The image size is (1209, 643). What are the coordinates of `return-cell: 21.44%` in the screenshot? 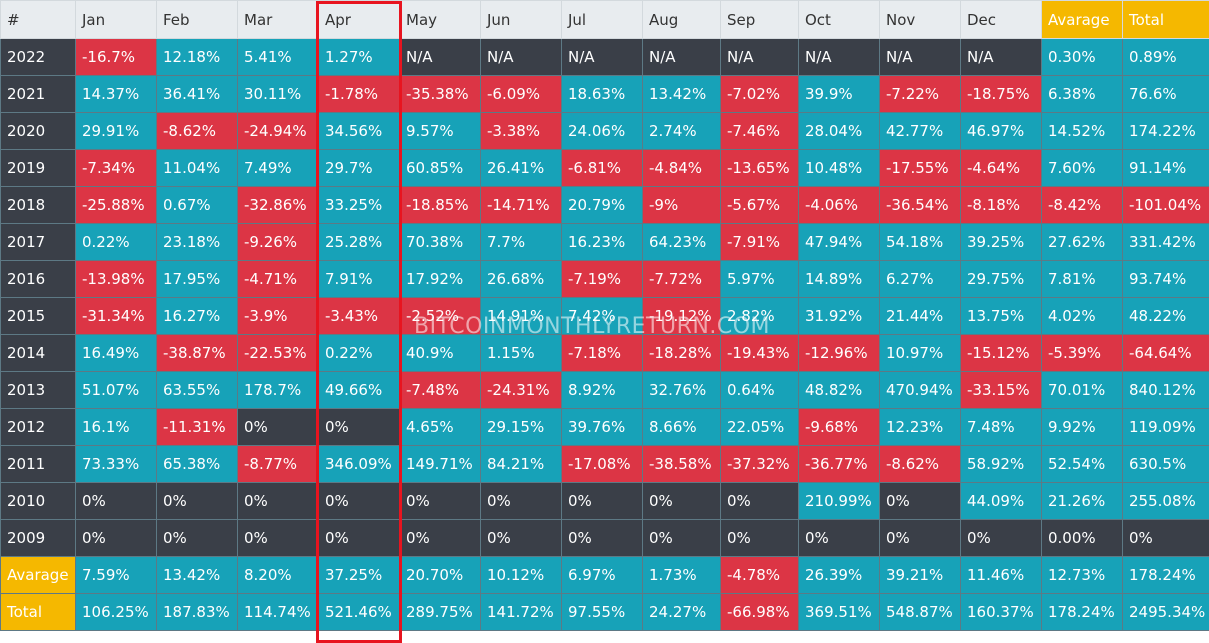 It's located at (920, 316).